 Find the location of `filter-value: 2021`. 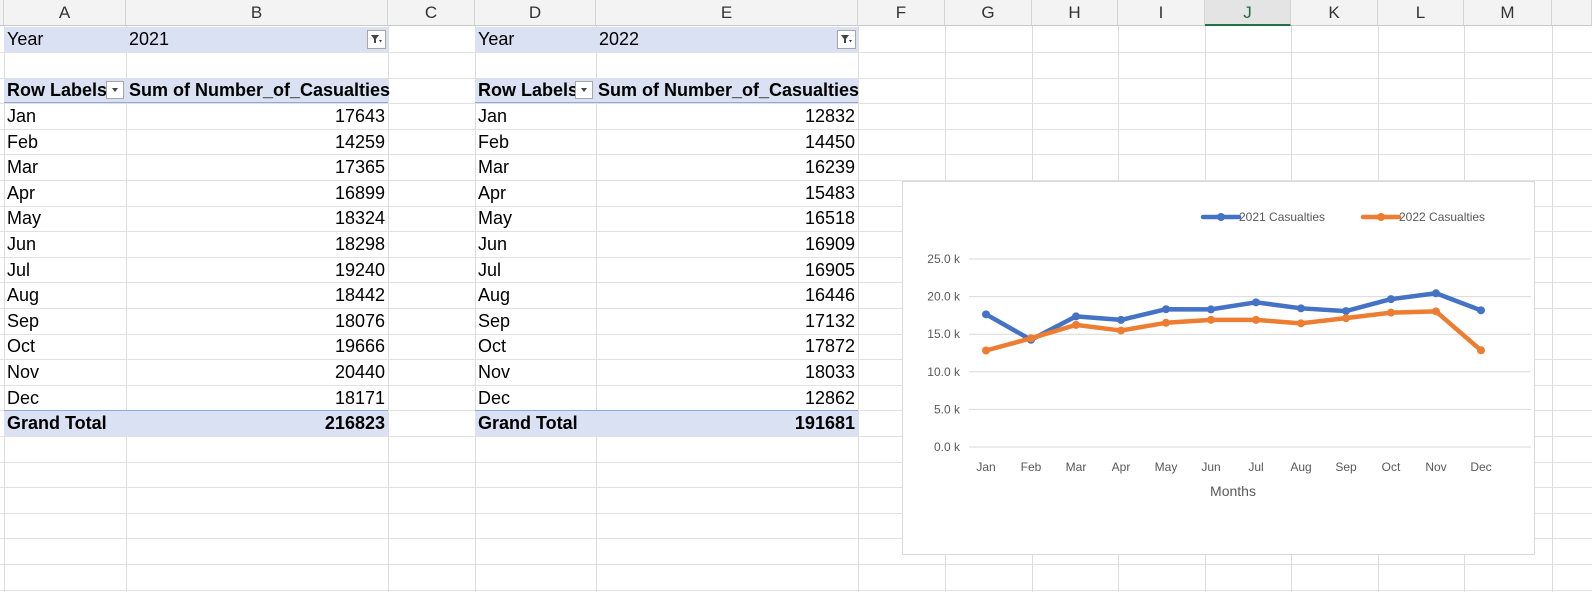

filter-value: 2021 is located at coordinates (149, 39).